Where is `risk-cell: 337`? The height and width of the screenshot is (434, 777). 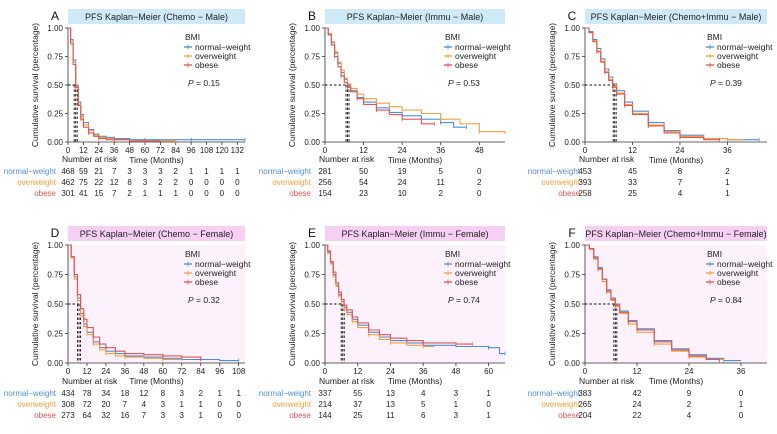
risk-cell: 337 is located at coordinates (325, 393).